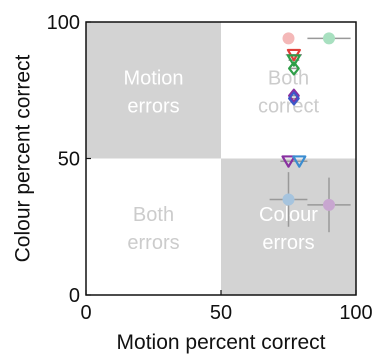 The width and height of the screenshot is (380, 358). Describe the element at coordinates (23, 158) in the screenshot. I see `y-axis-label: Colour percent correct` at that location.